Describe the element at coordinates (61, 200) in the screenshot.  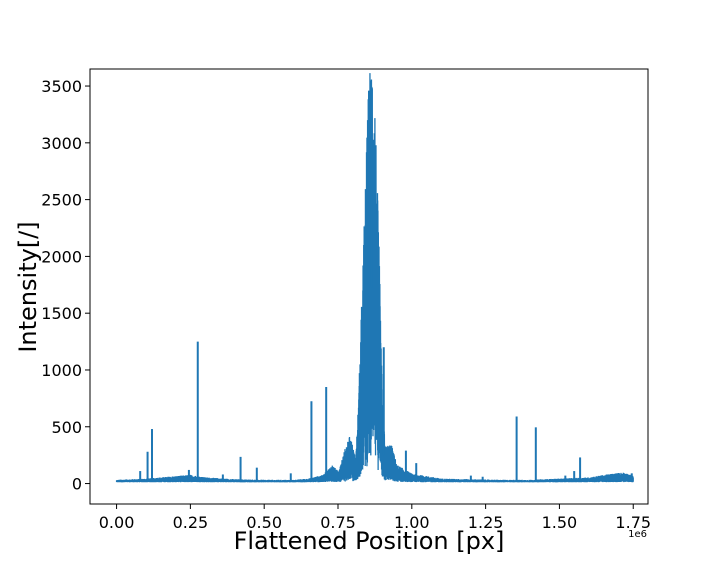
I see `y-tick-label: 2500` at that location.